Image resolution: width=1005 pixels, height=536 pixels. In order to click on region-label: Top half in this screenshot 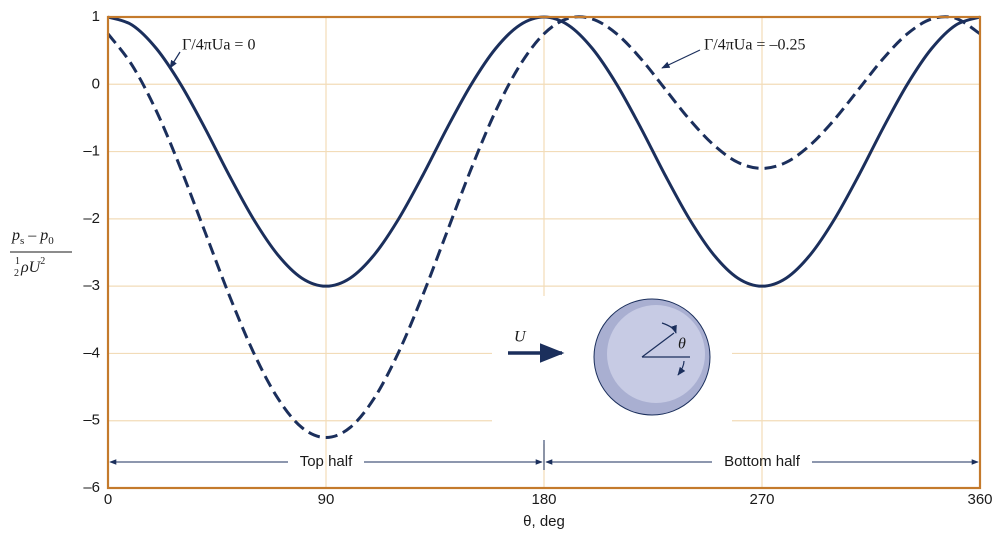, I will do `click(326, 461)`.